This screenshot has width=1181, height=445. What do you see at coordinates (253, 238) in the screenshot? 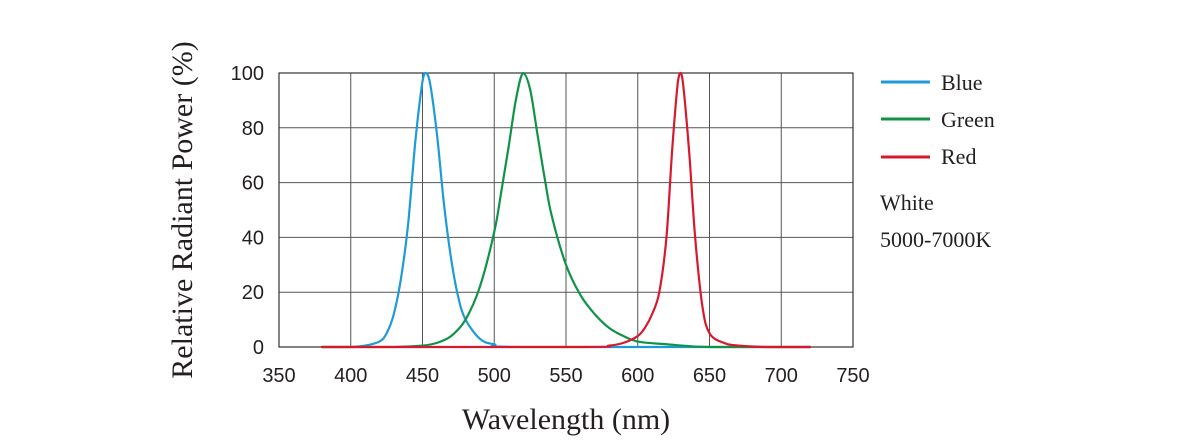
I see `y-tick-label: 40` at bounding box center [253, 238].